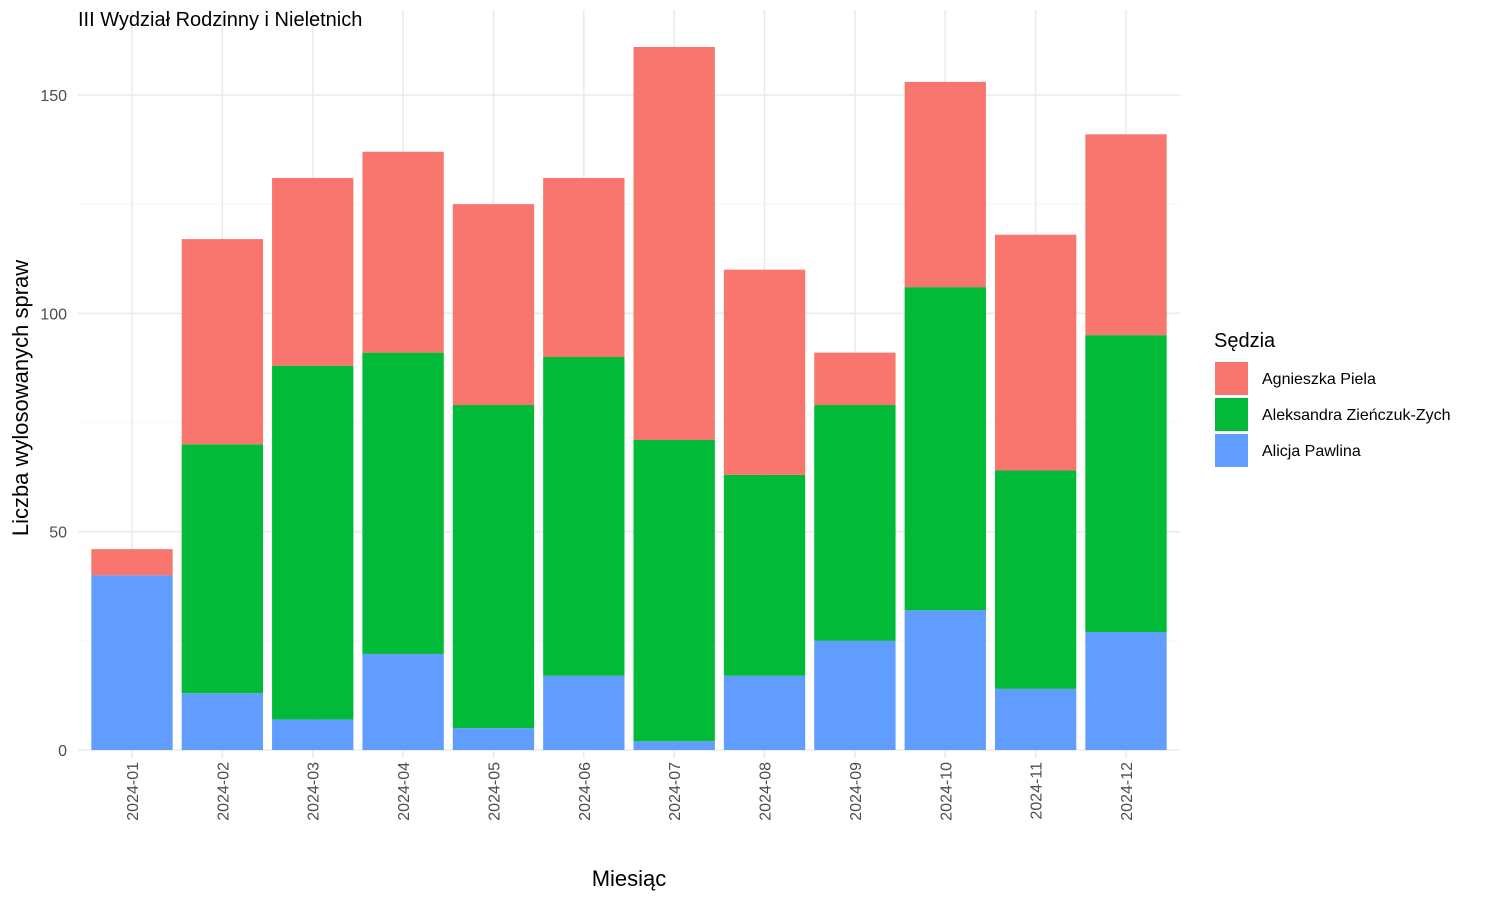 The width and height of the screenshot is (1500, 900). Describe the element at coordinates (53, 424) in the screenshot. I see `y-axis-ticks: 0 50 100 150` at that location.